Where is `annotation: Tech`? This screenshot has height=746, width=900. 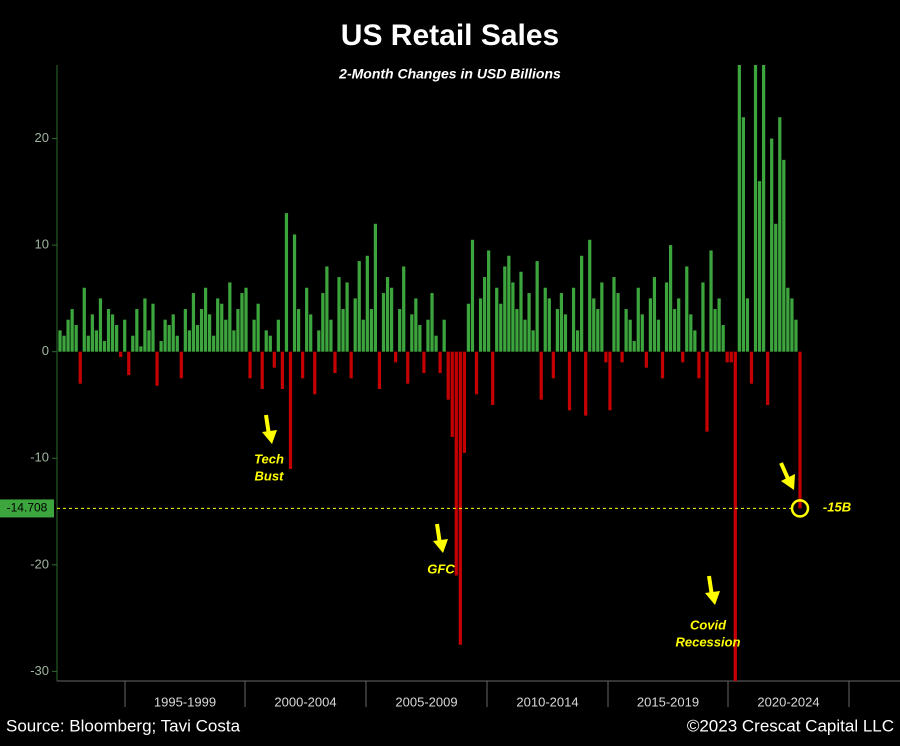 annotation: Tech is located at coordinates (269, 458).